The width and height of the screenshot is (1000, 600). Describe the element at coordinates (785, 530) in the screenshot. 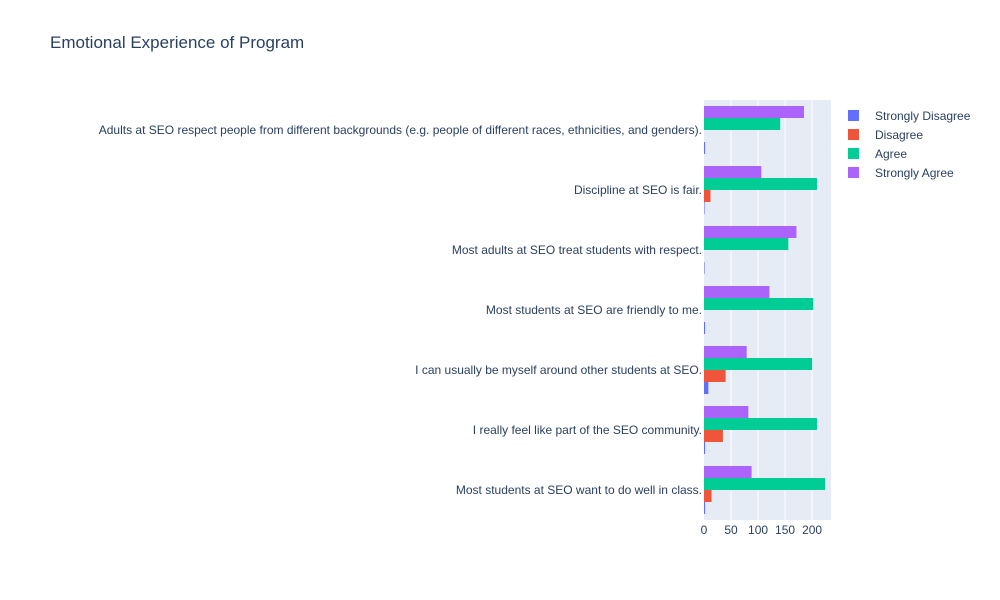

I see `x-tick-label: 150` at that location.